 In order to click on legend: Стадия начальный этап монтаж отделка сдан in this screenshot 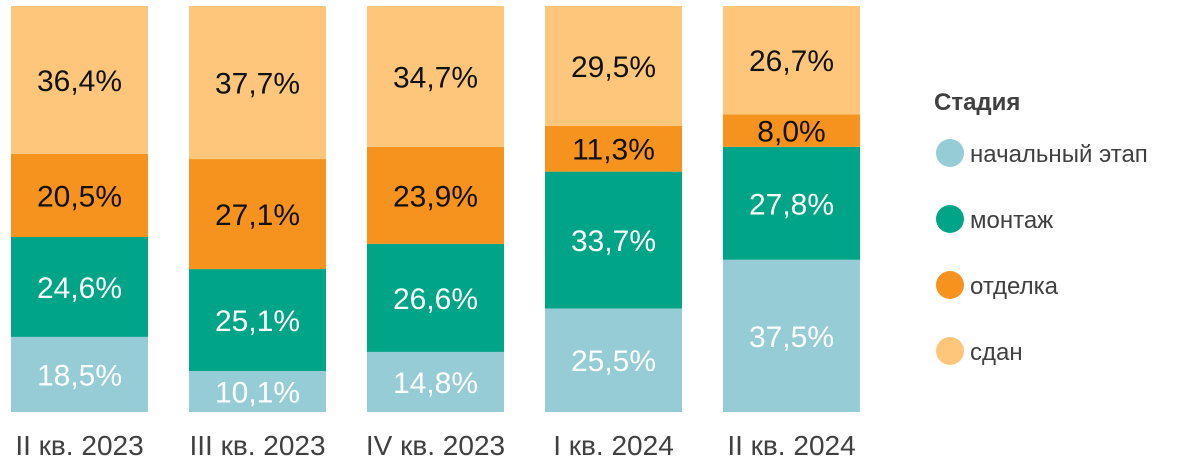, I will do `click(1041, 227)`.